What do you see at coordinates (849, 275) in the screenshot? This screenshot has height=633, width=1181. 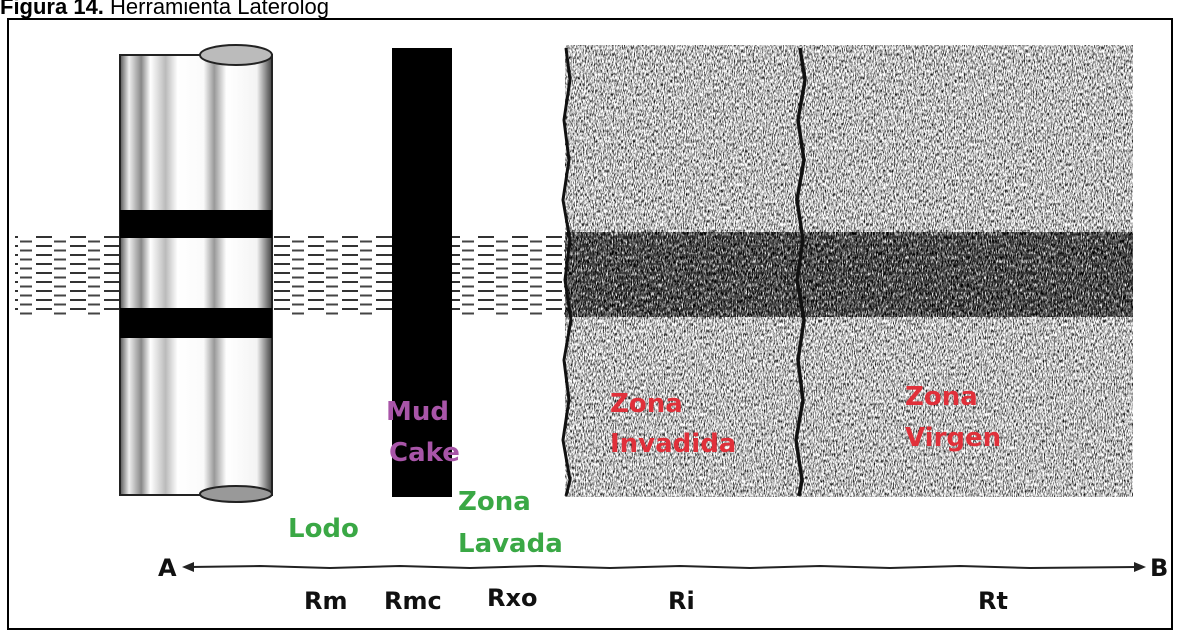 I see `bed-dashes-right` at bounding box center [849, 275].